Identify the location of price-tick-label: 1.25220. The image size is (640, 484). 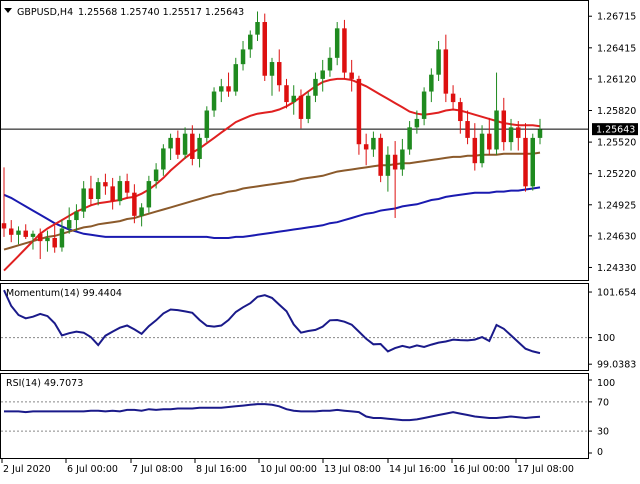
(616, 174).